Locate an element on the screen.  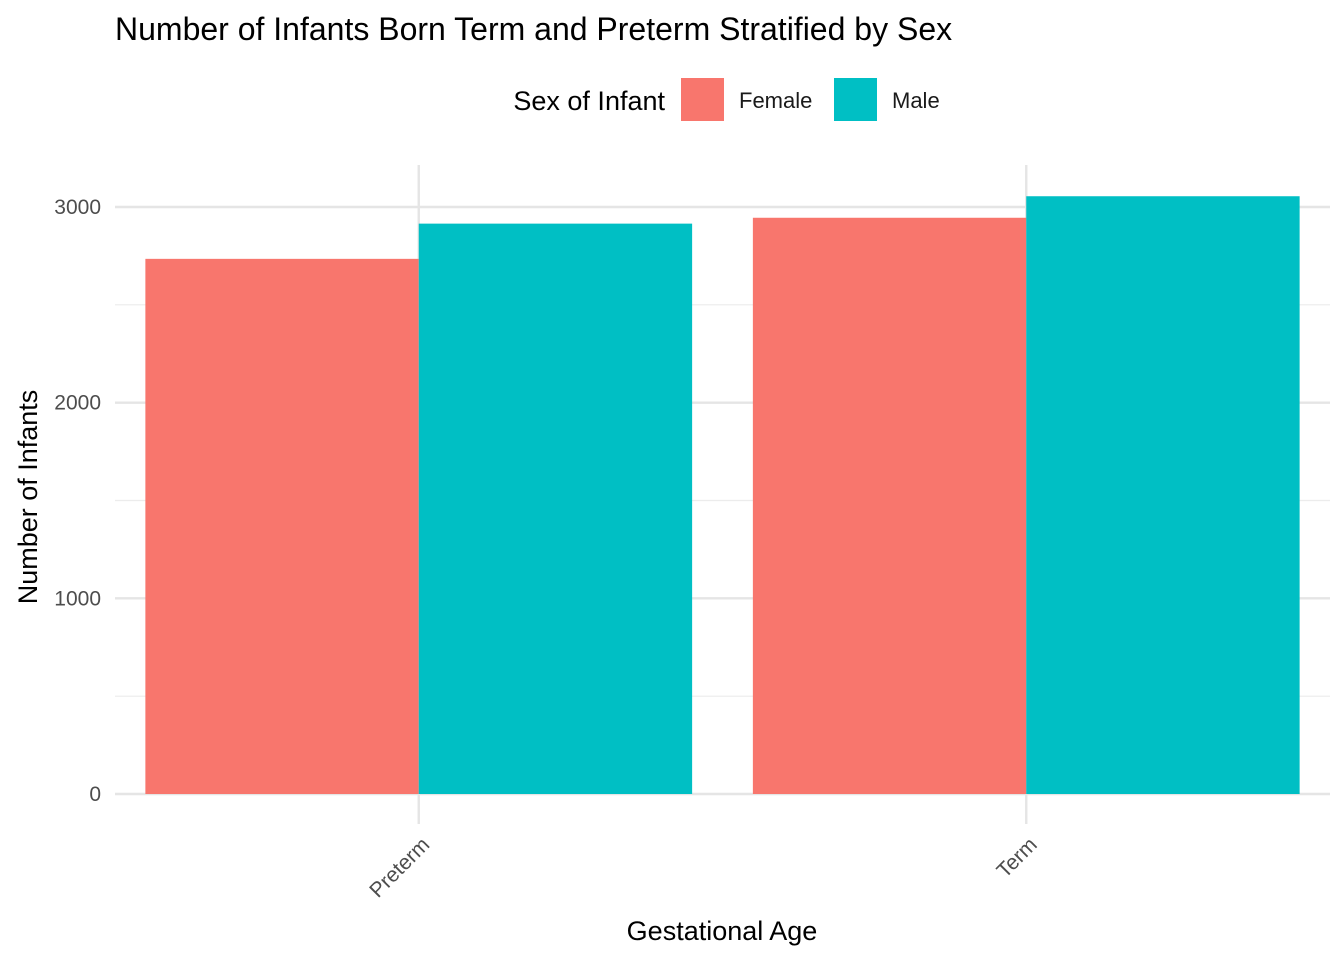
bar-female-preterm is located at coordinates (282, 526).